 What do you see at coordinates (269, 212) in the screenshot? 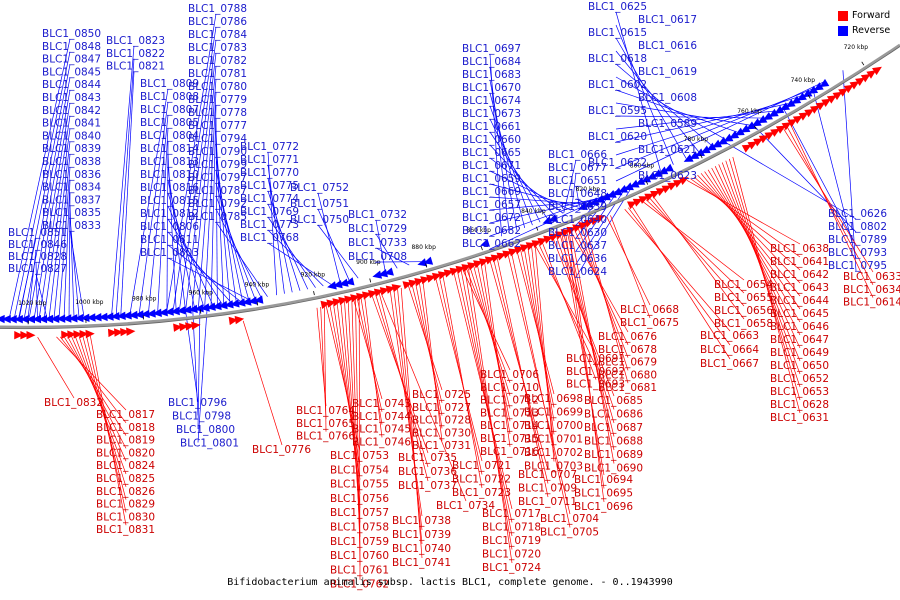
I see `reverse-gene-label: BLC1_0769` at bounding box center [269, 212].